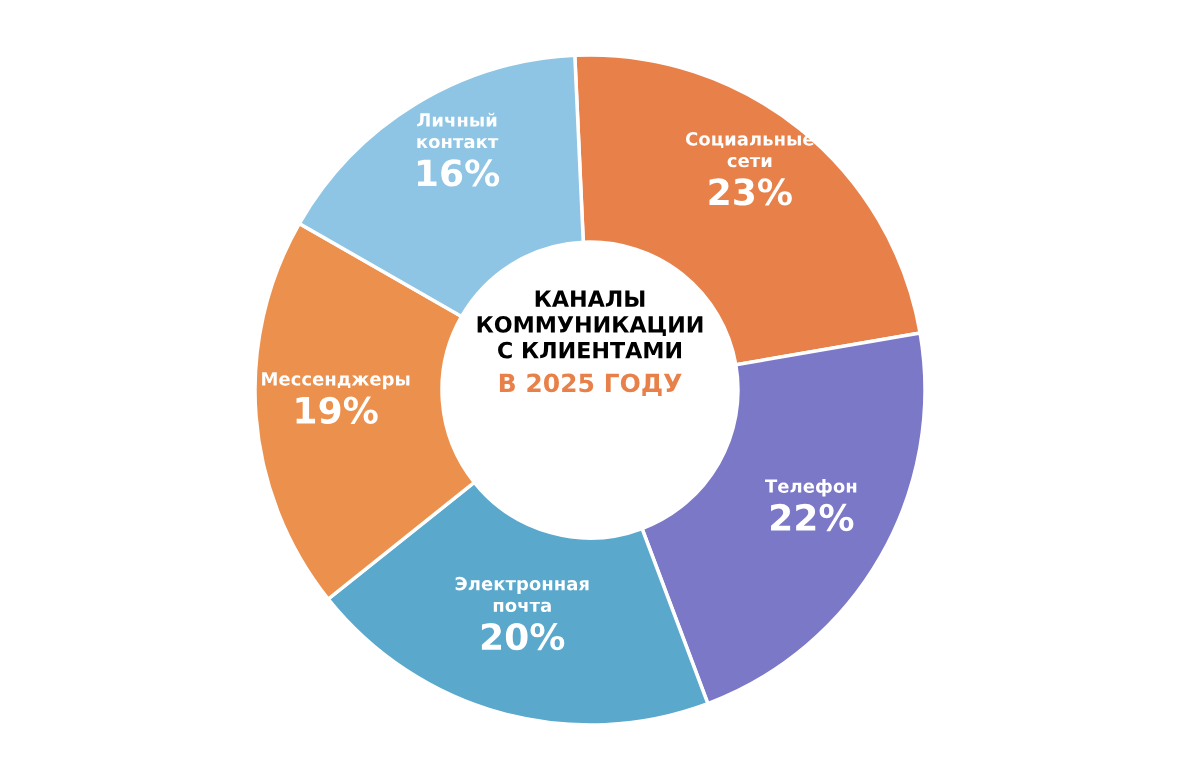 This screenshot has height=781, width=1183. Describe the element at coordinates (811, 487) in the screenshot. I see `slice-label: Телефон` at that location.